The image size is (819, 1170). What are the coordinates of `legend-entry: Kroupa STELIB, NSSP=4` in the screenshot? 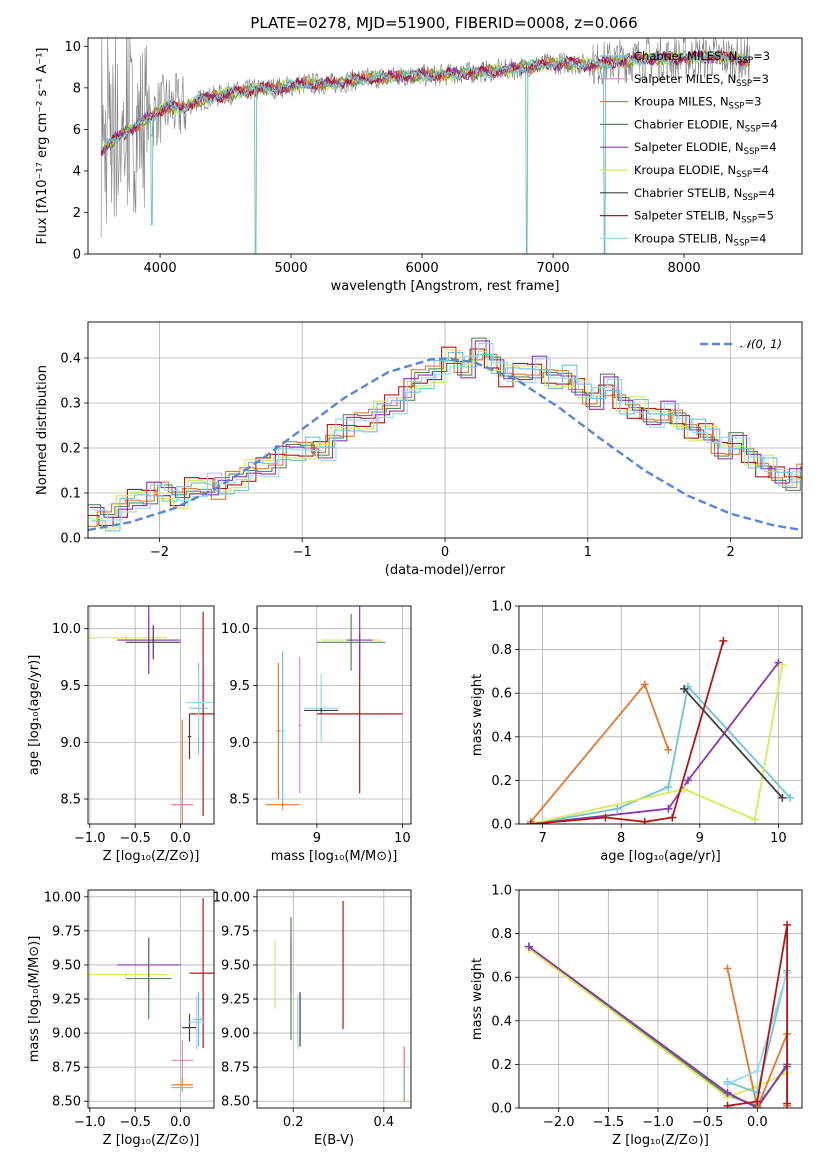 It's located at (700, 239).